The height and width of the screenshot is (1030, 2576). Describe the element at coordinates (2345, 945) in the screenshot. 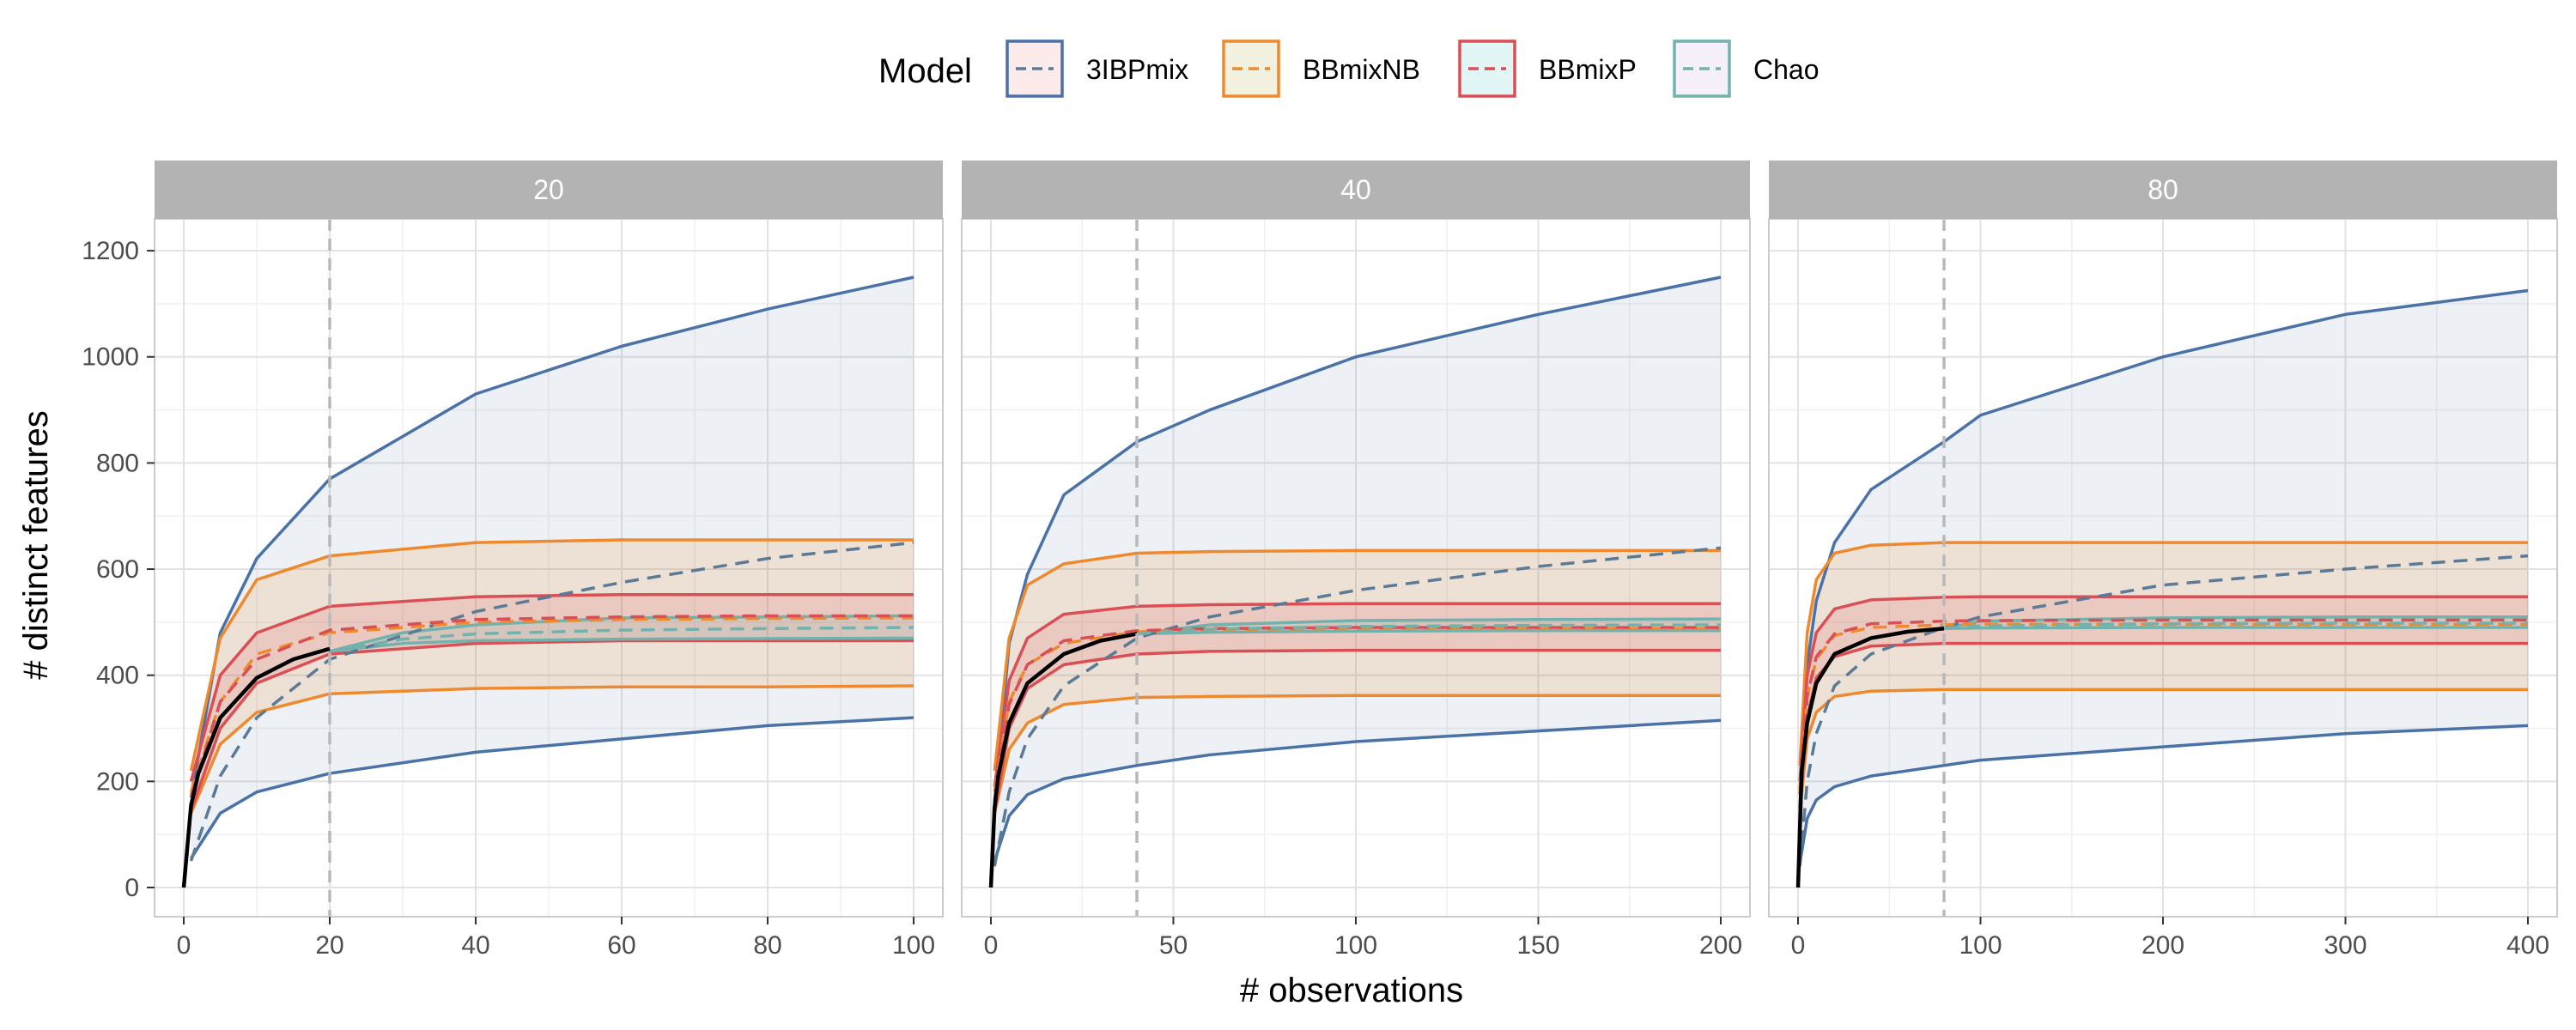

I see `x-tick-label: 300` at that location.